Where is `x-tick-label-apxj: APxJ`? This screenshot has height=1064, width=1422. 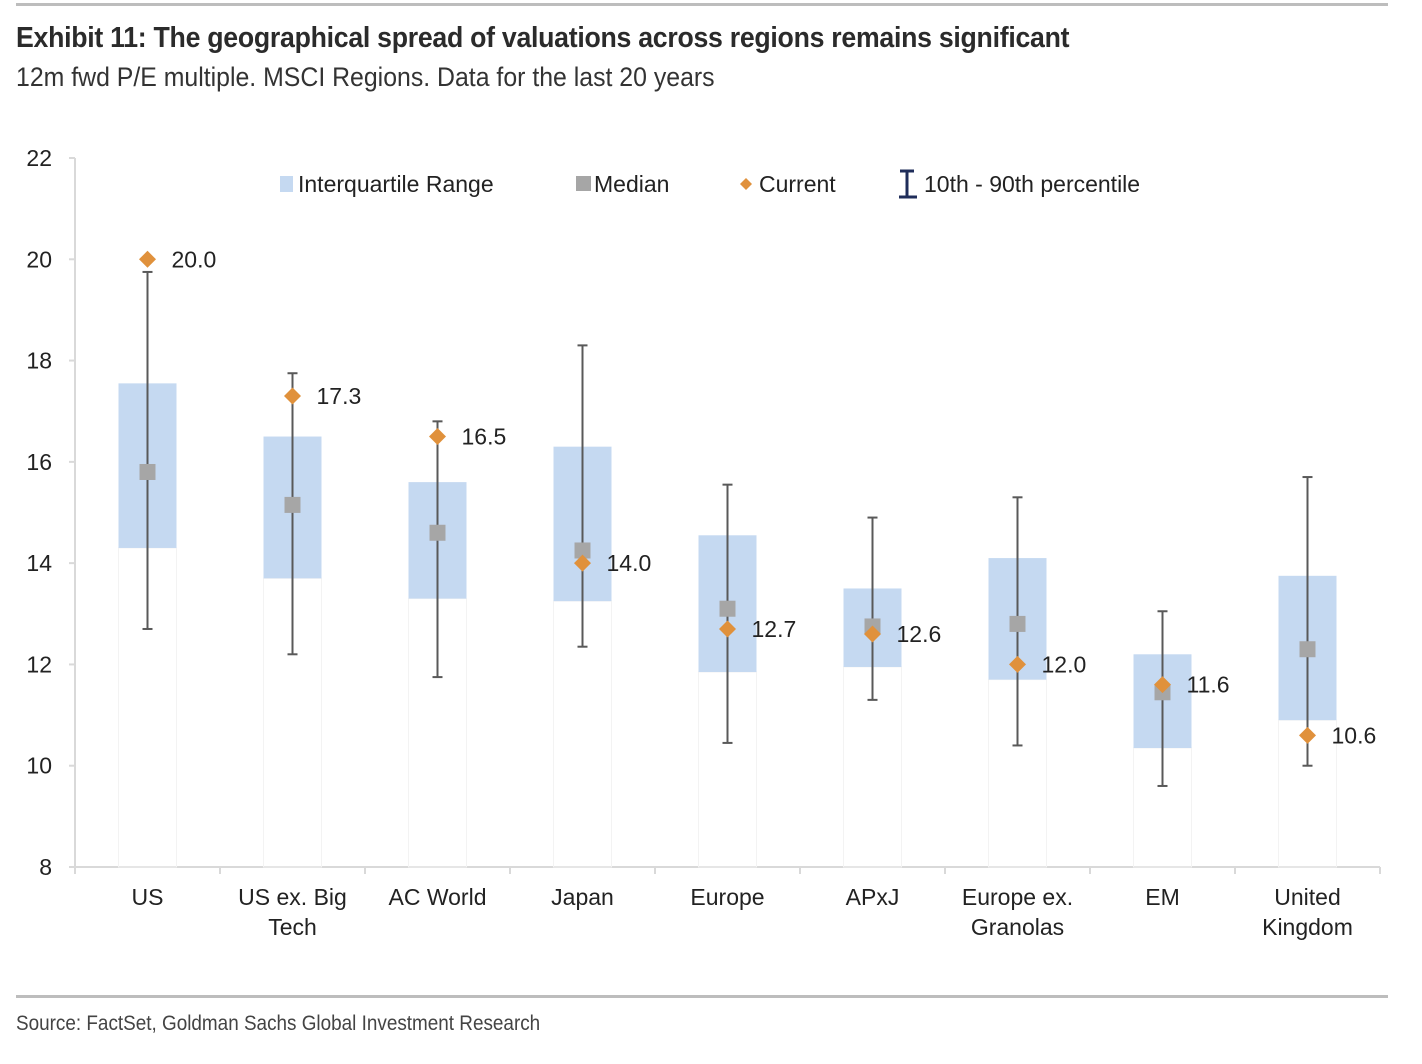 x-tick-label-apxj: APxJ is located at coordinates (873, 897).